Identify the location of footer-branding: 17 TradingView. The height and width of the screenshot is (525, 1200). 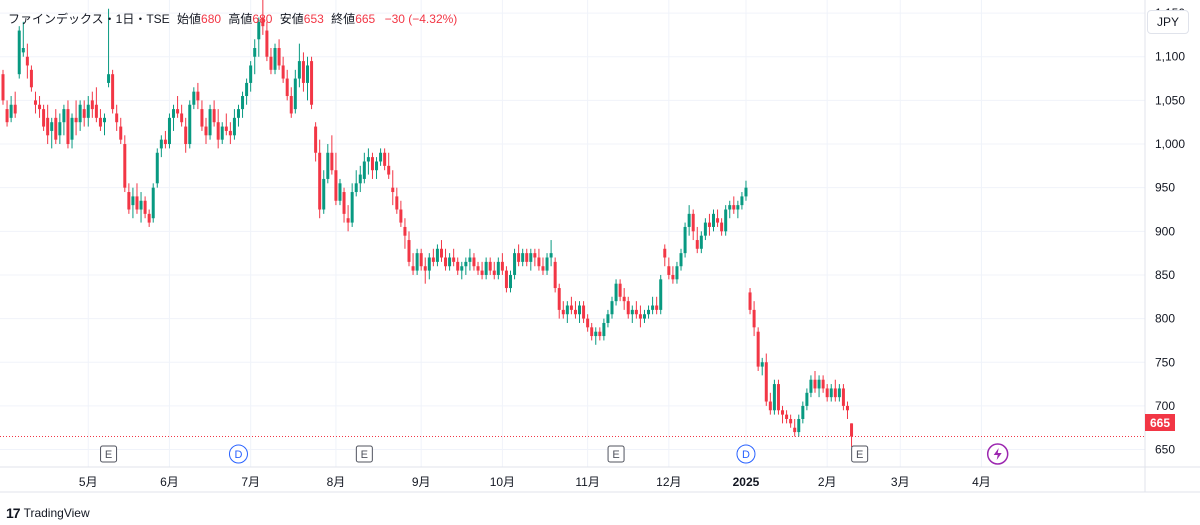
(48, 513).